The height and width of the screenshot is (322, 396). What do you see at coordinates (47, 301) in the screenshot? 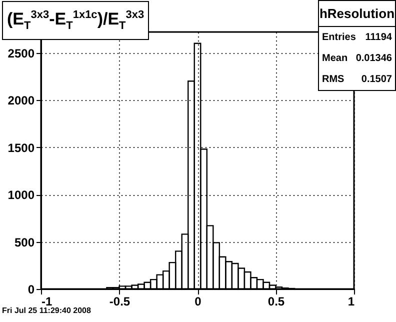
I see `x-tick-label: -1` at bounding box center [47, 301].